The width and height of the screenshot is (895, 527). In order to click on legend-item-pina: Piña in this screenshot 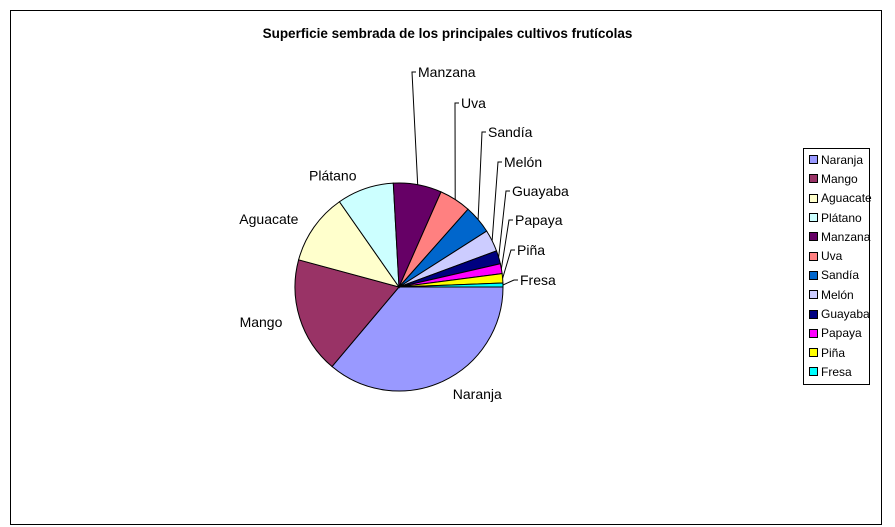, I will do `click(836, 352)`.